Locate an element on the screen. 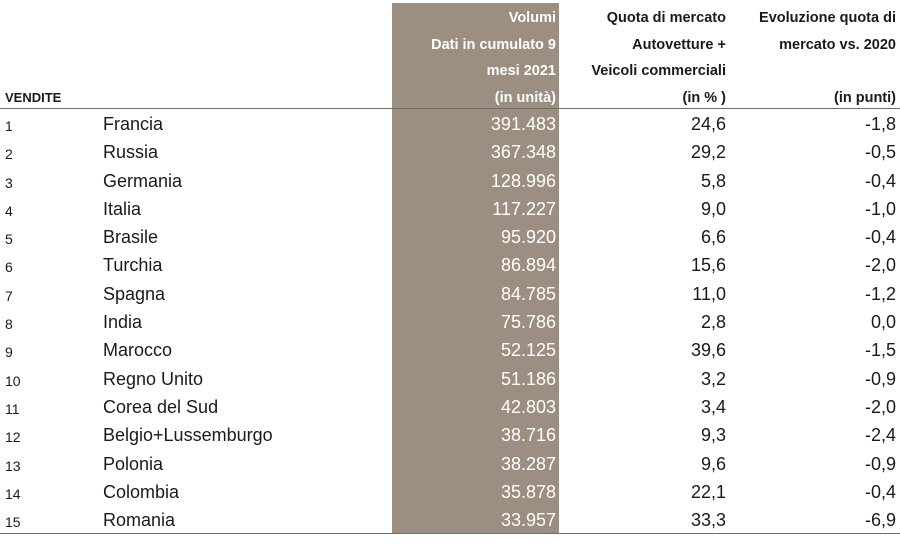 The width and height of the screenshot is (900, 546). evoluzione-cell: -0,5 is located at coordinates (880, 152).